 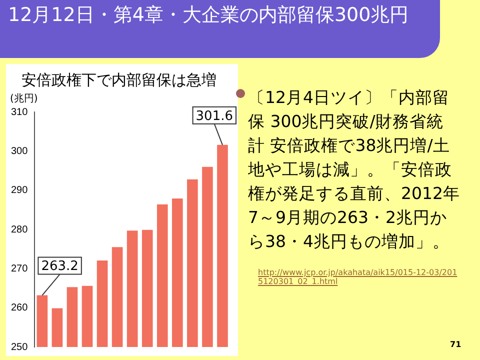 What do you see at coordinates (214, 116) in the screenshot?
I see `data-label: 301.6` at bounding box center [214, 116].